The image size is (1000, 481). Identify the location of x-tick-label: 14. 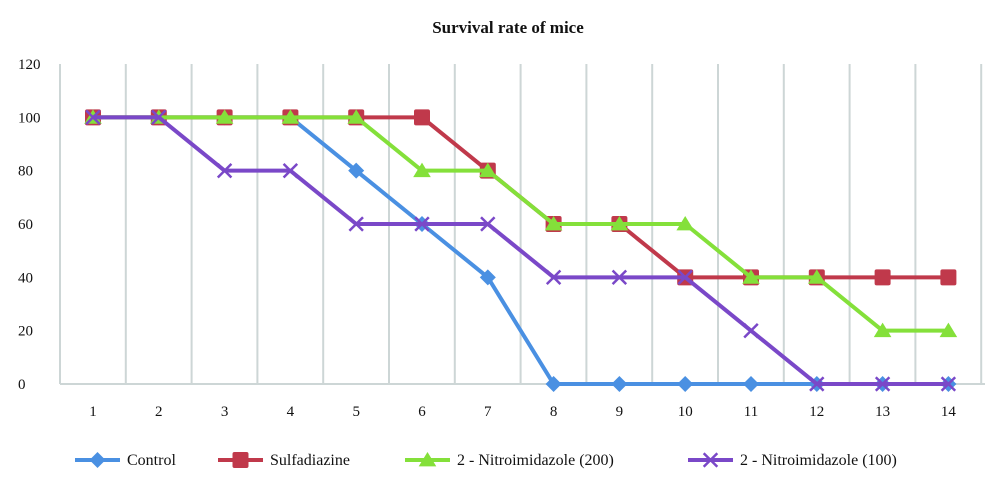
(949, 412).